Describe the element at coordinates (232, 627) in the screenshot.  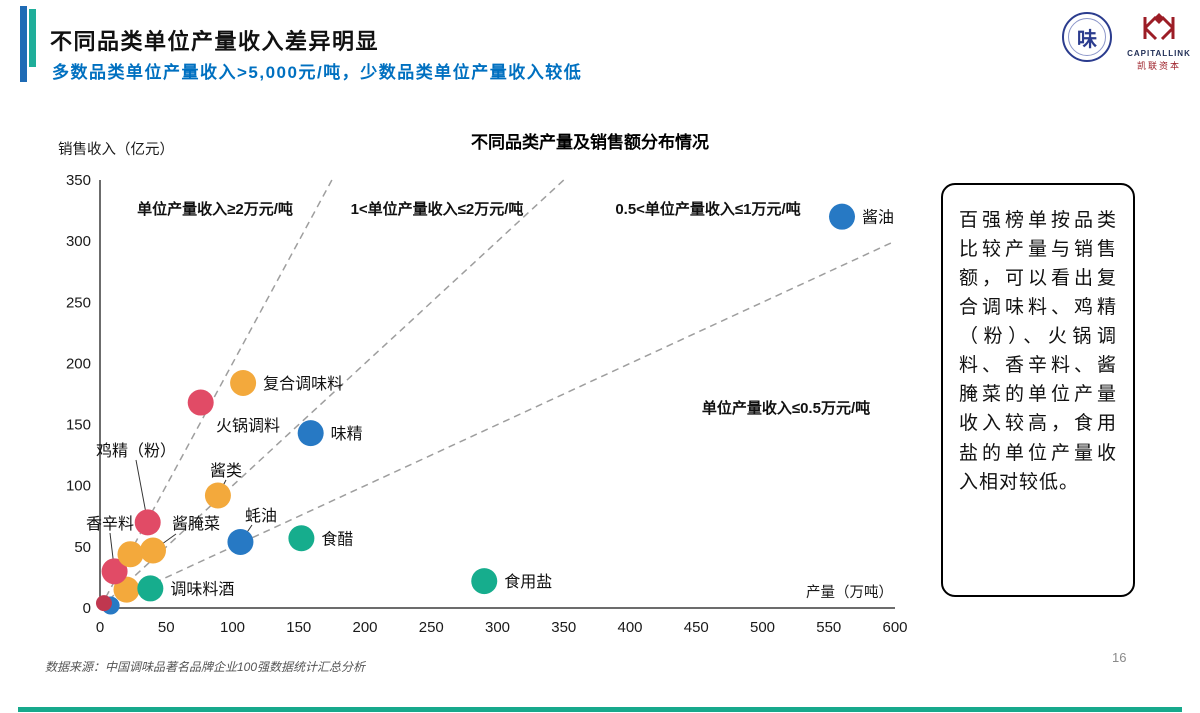
I see `x-tick-label: 100` at that location.